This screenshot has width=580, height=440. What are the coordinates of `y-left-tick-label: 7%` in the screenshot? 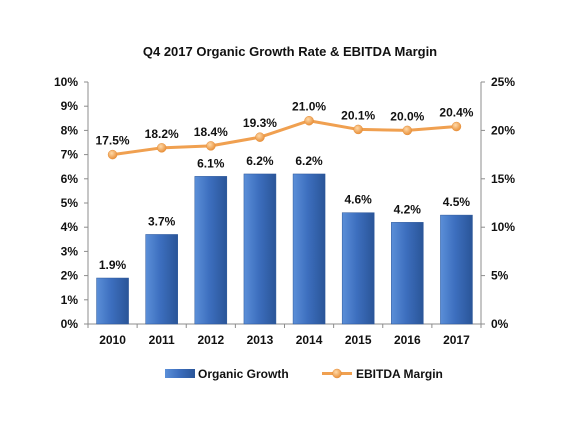 It's located at (70, 155).